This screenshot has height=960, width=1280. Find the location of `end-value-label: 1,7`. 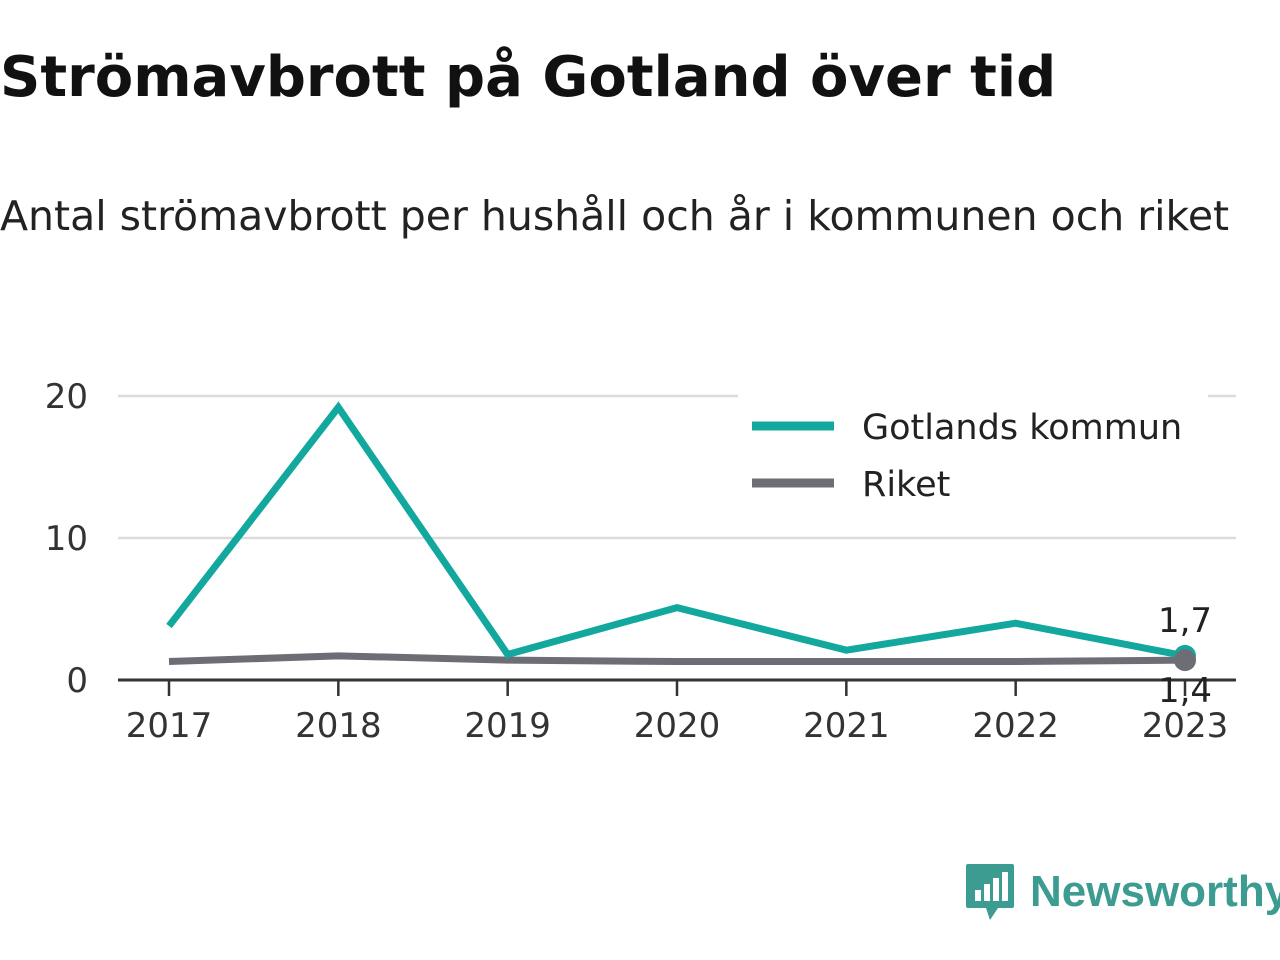

end-value-label: 1,7 is located at coordinates (1185, 621).